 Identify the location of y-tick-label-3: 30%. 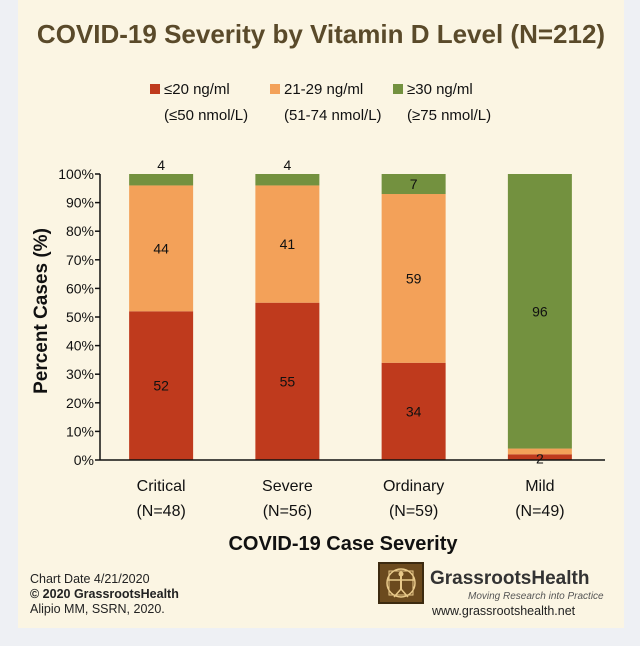
(80, 374).